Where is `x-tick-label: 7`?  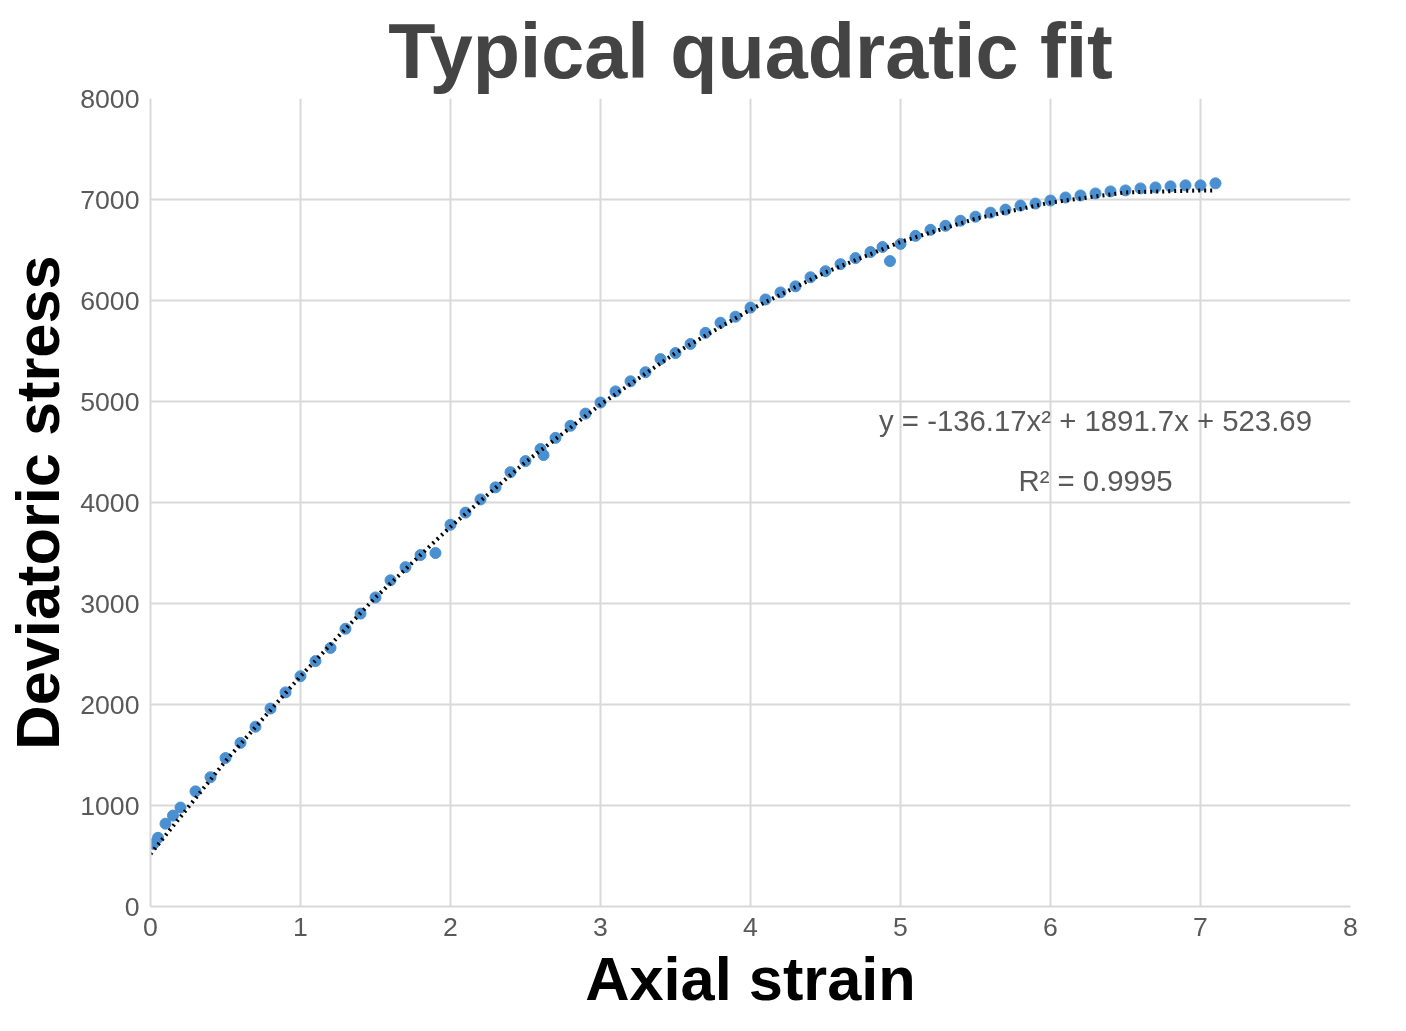 x-tick-label: 7 is located at coordinates (1200, 926).